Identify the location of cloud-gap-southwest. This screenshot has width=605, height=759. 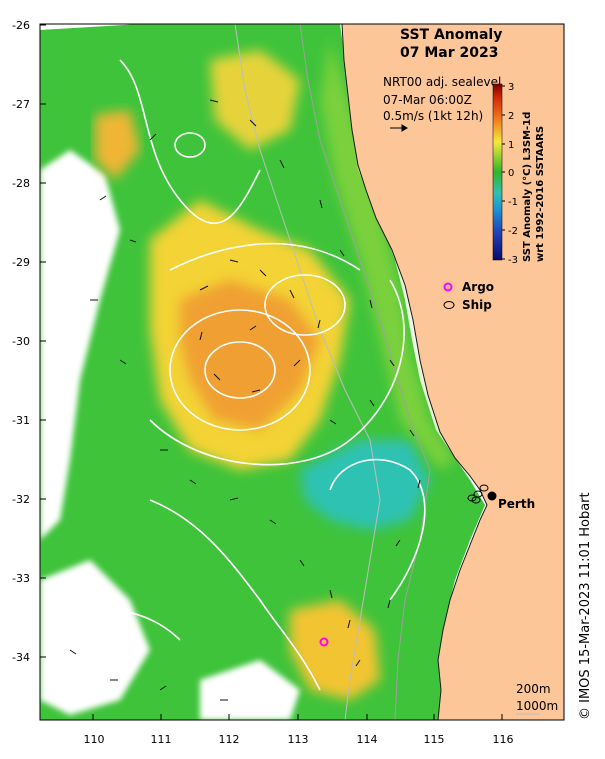
(95, 637).